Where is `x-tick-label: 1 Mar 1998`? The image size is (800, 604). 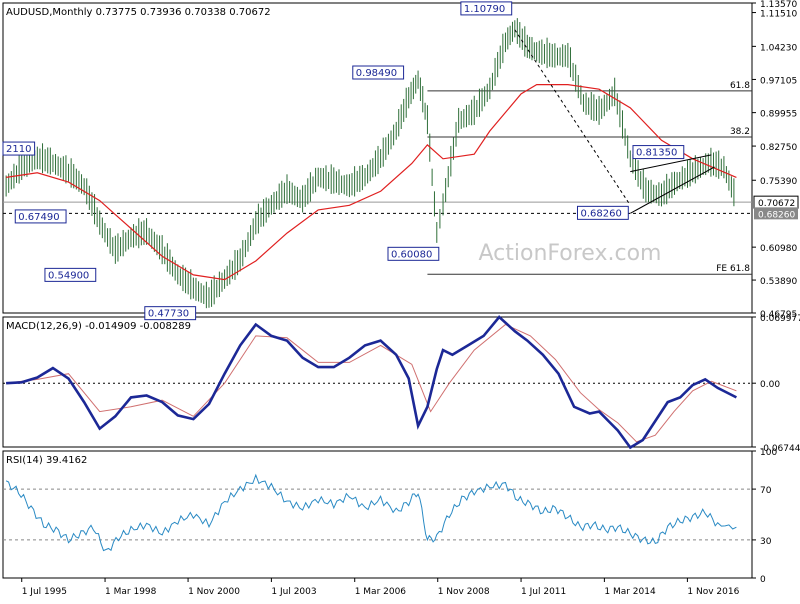 x-tick-label: 1 Mar 1998 is located at coordinates (131, 592).